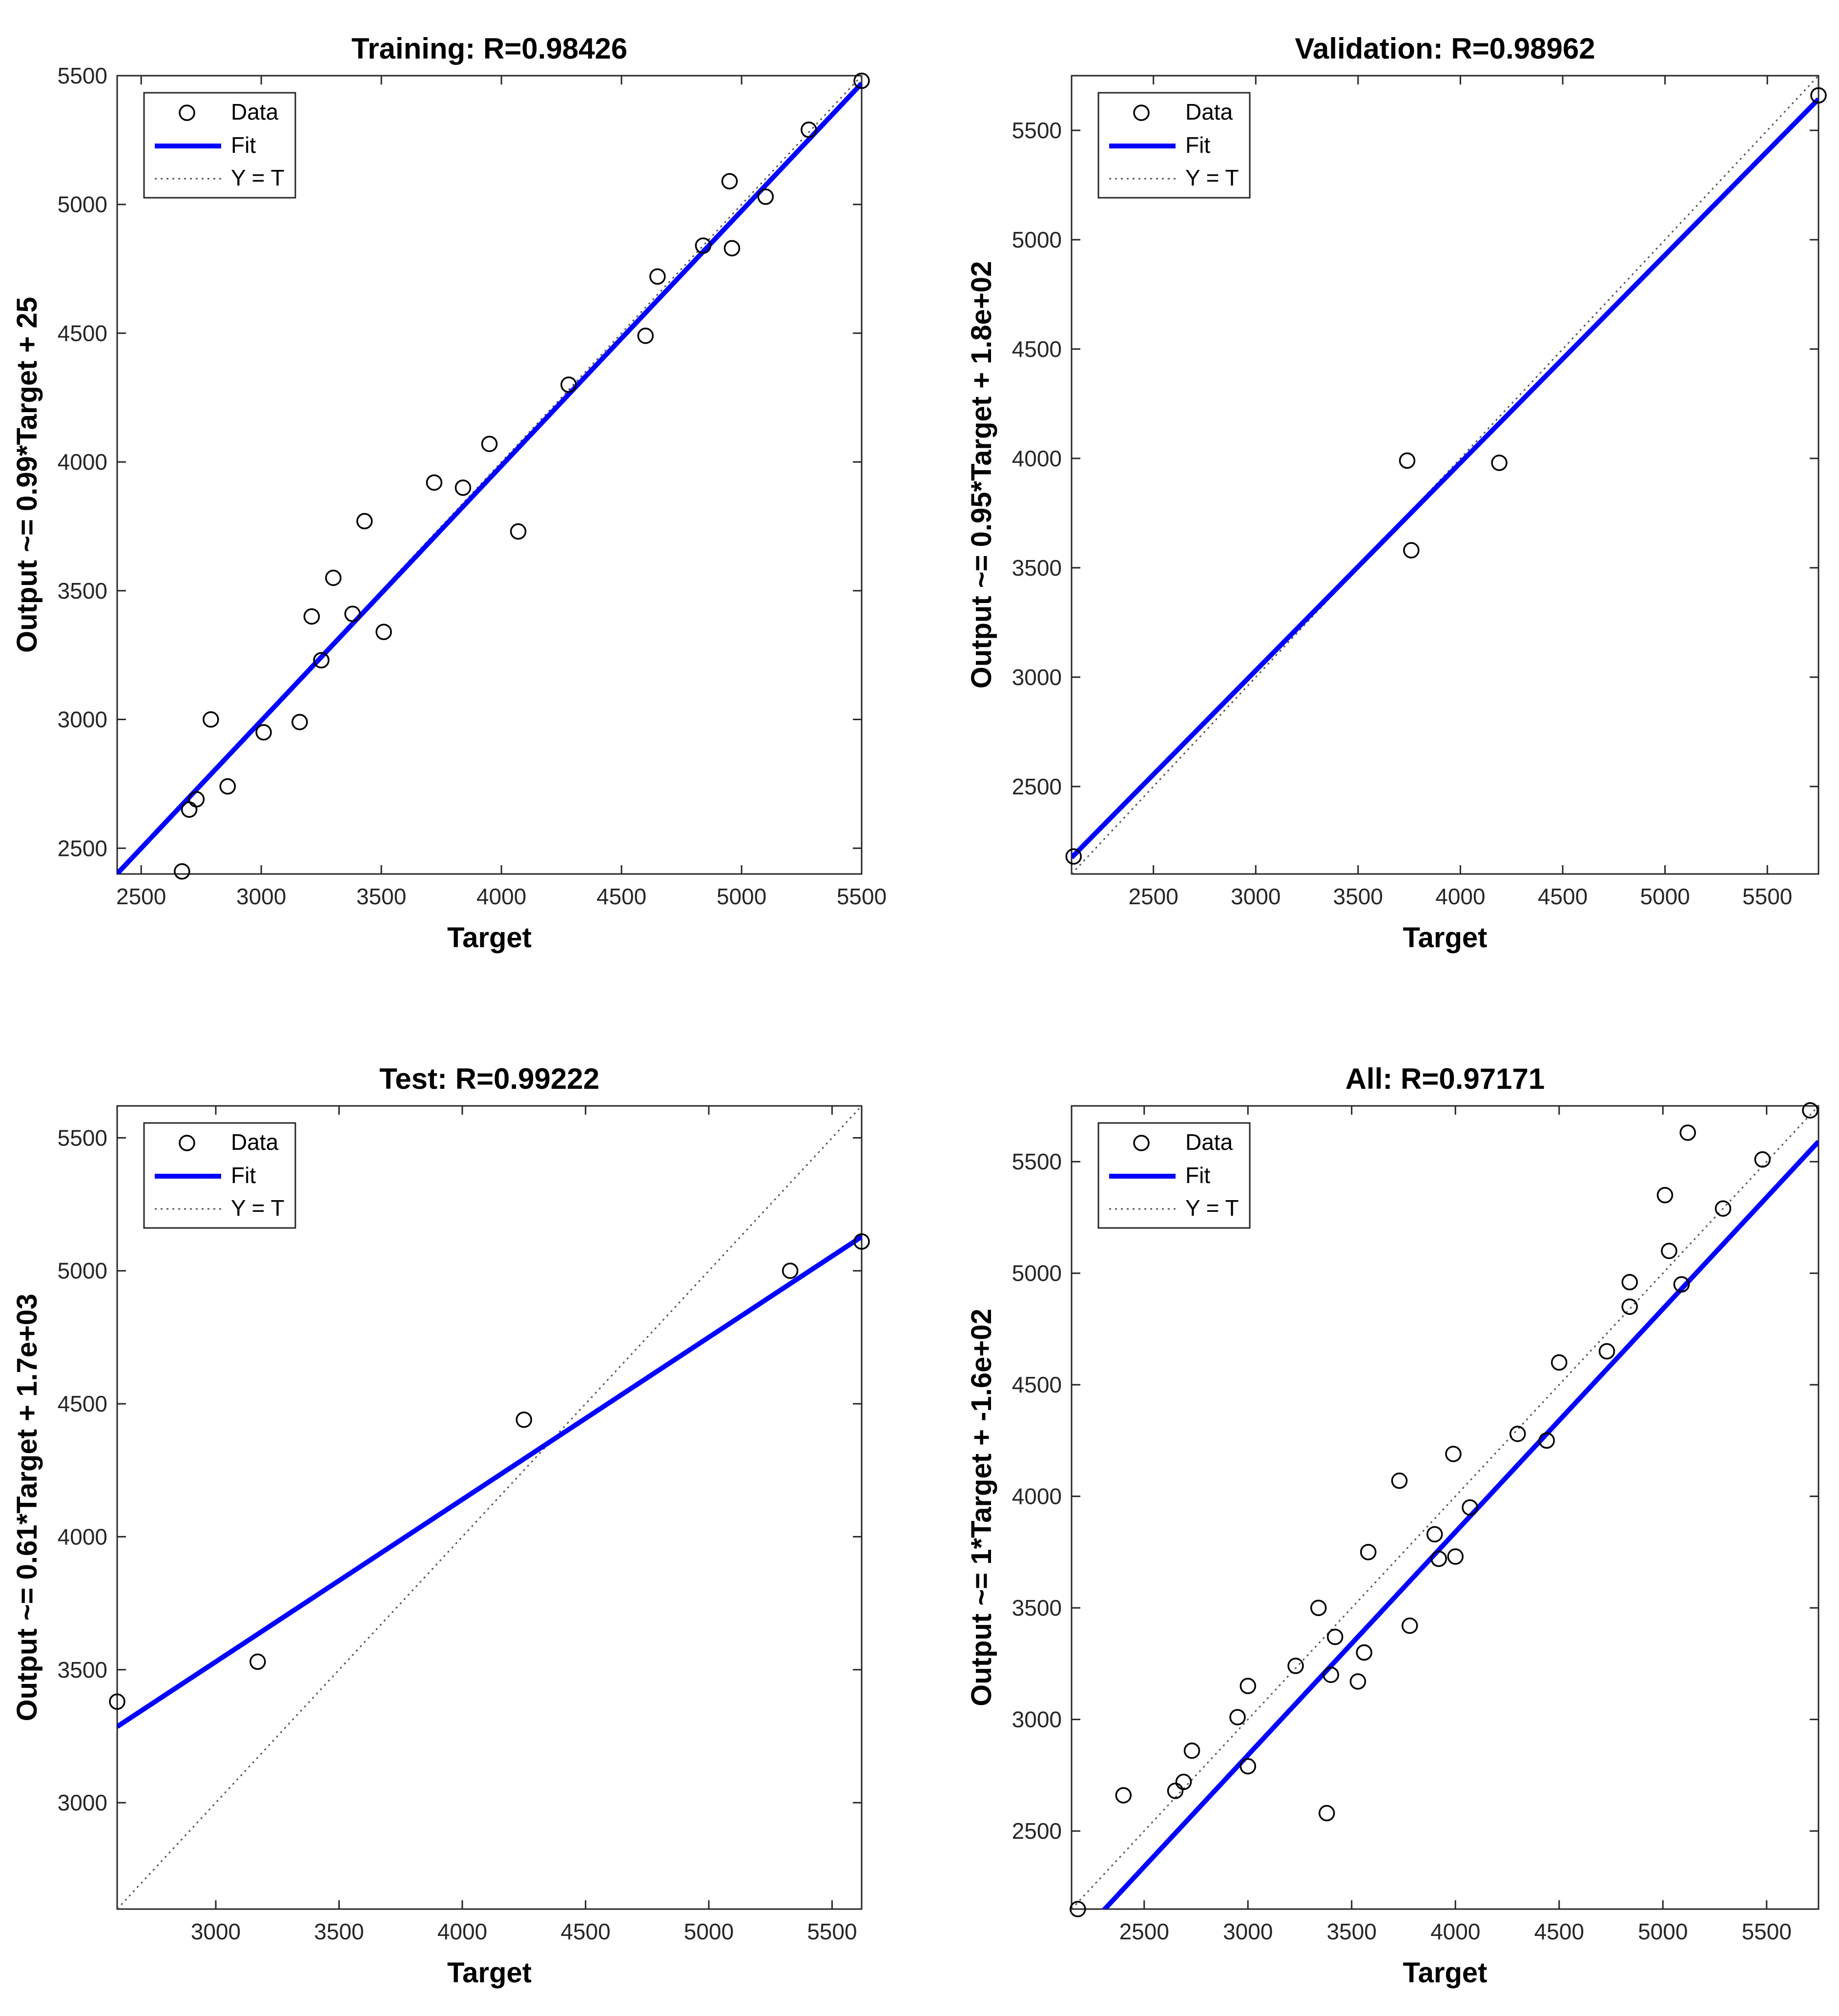 The width and height of the screenshot is (1839, 2016). I want to click on y-axis-label: Output ~= 0.99*Target + 25, so click(27, 475).